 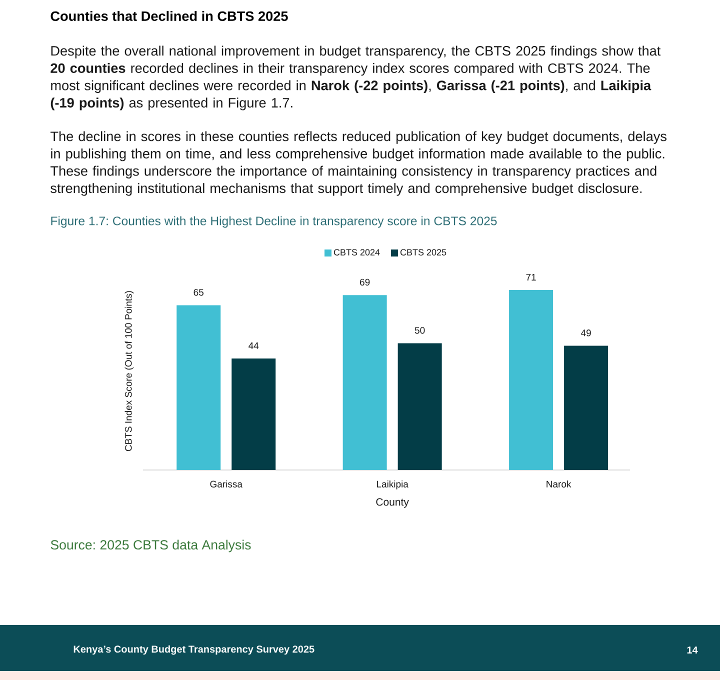 What do you see at coordinates (585, 333) in the screenshot?
I see `data-label: 49` at bounding box center [585, 333].